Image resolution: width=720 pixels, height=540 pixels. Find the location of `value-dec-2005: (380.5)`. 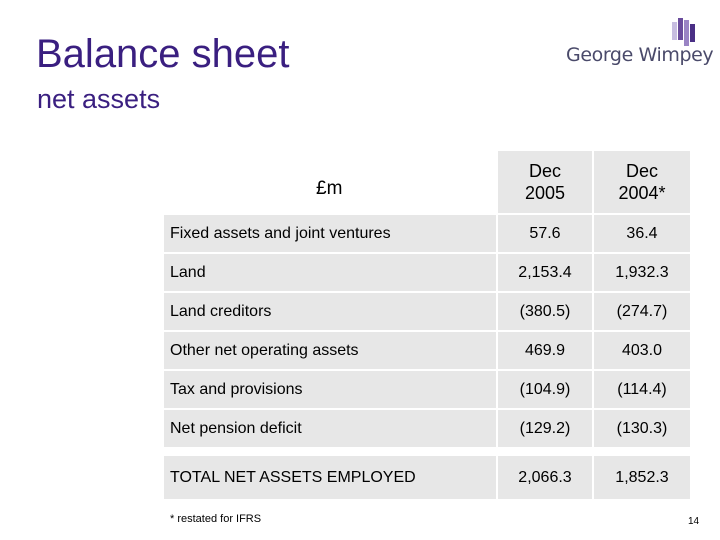

value-dec-2005: (380.5) is located at coordinates (545, 311).